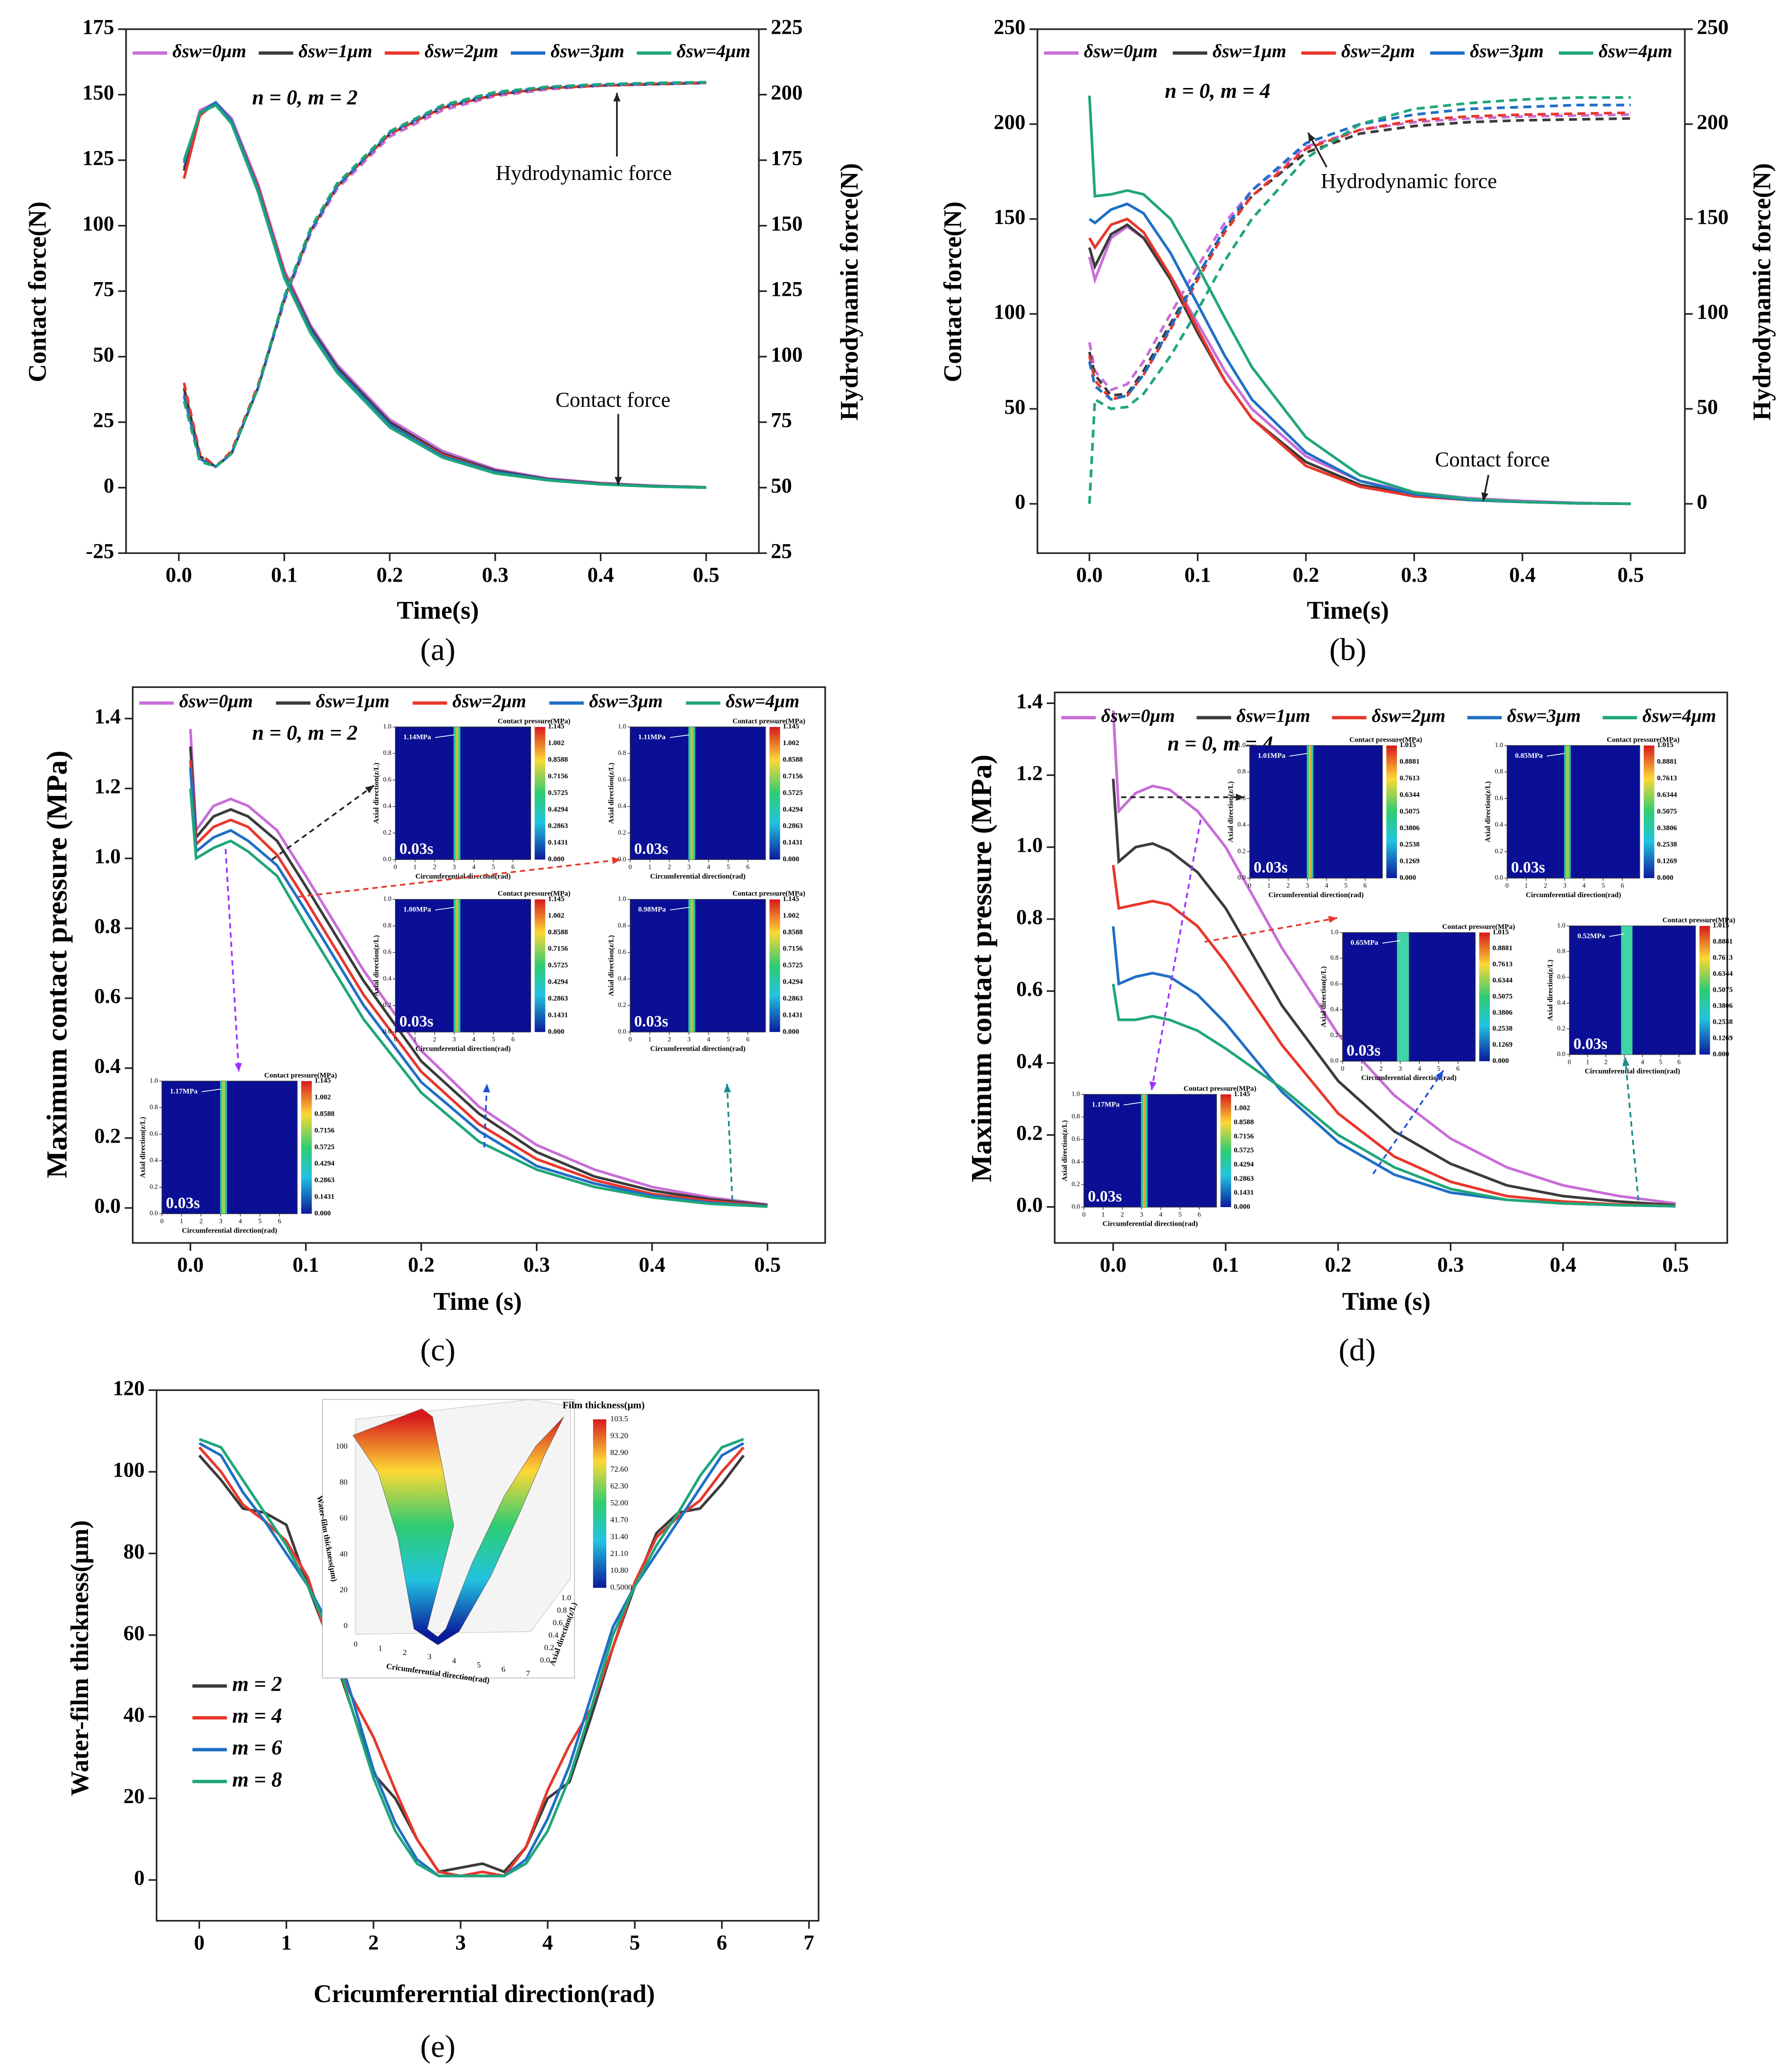 The image size is (1791, 2072). Describe the element at coordinates (781, 485) in the screenshot. I see `y2-tick-label: 50` at that location.